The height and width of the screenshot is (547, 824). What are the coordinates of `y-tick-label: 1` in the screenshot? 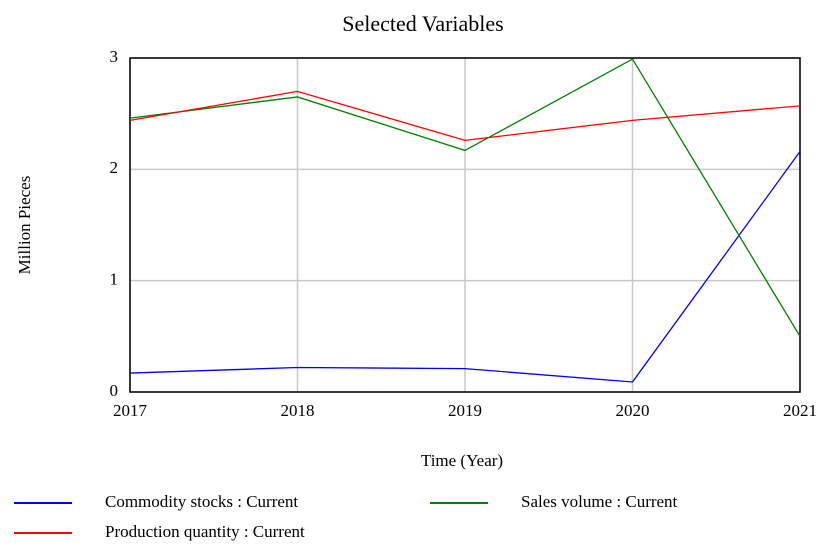 It's located at (114, 279).